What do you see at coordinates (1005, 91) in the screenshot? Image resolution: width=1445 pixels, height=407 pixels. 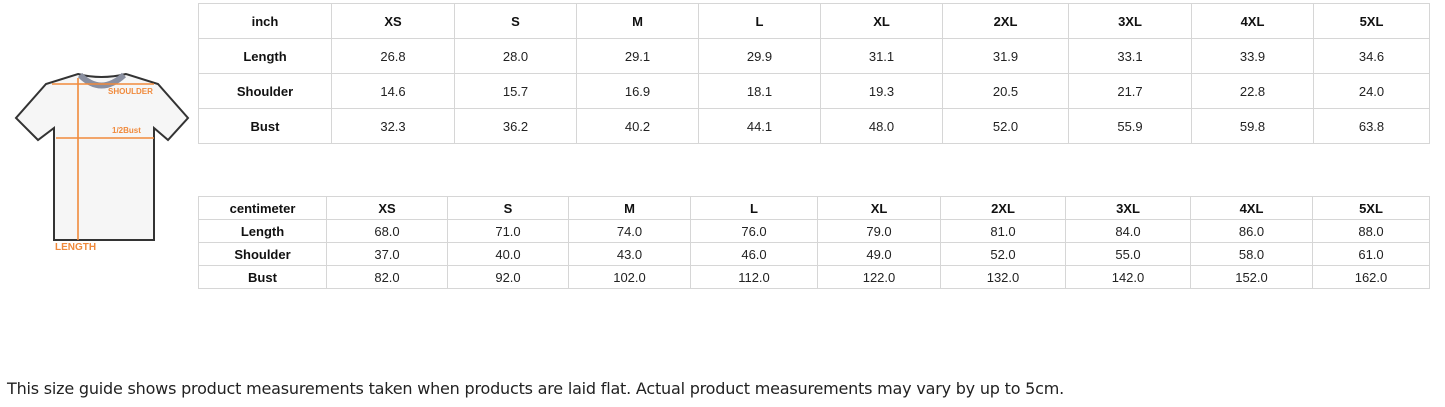 I see `measurement-cell: 20.5` at bounding box center [1005, 91].